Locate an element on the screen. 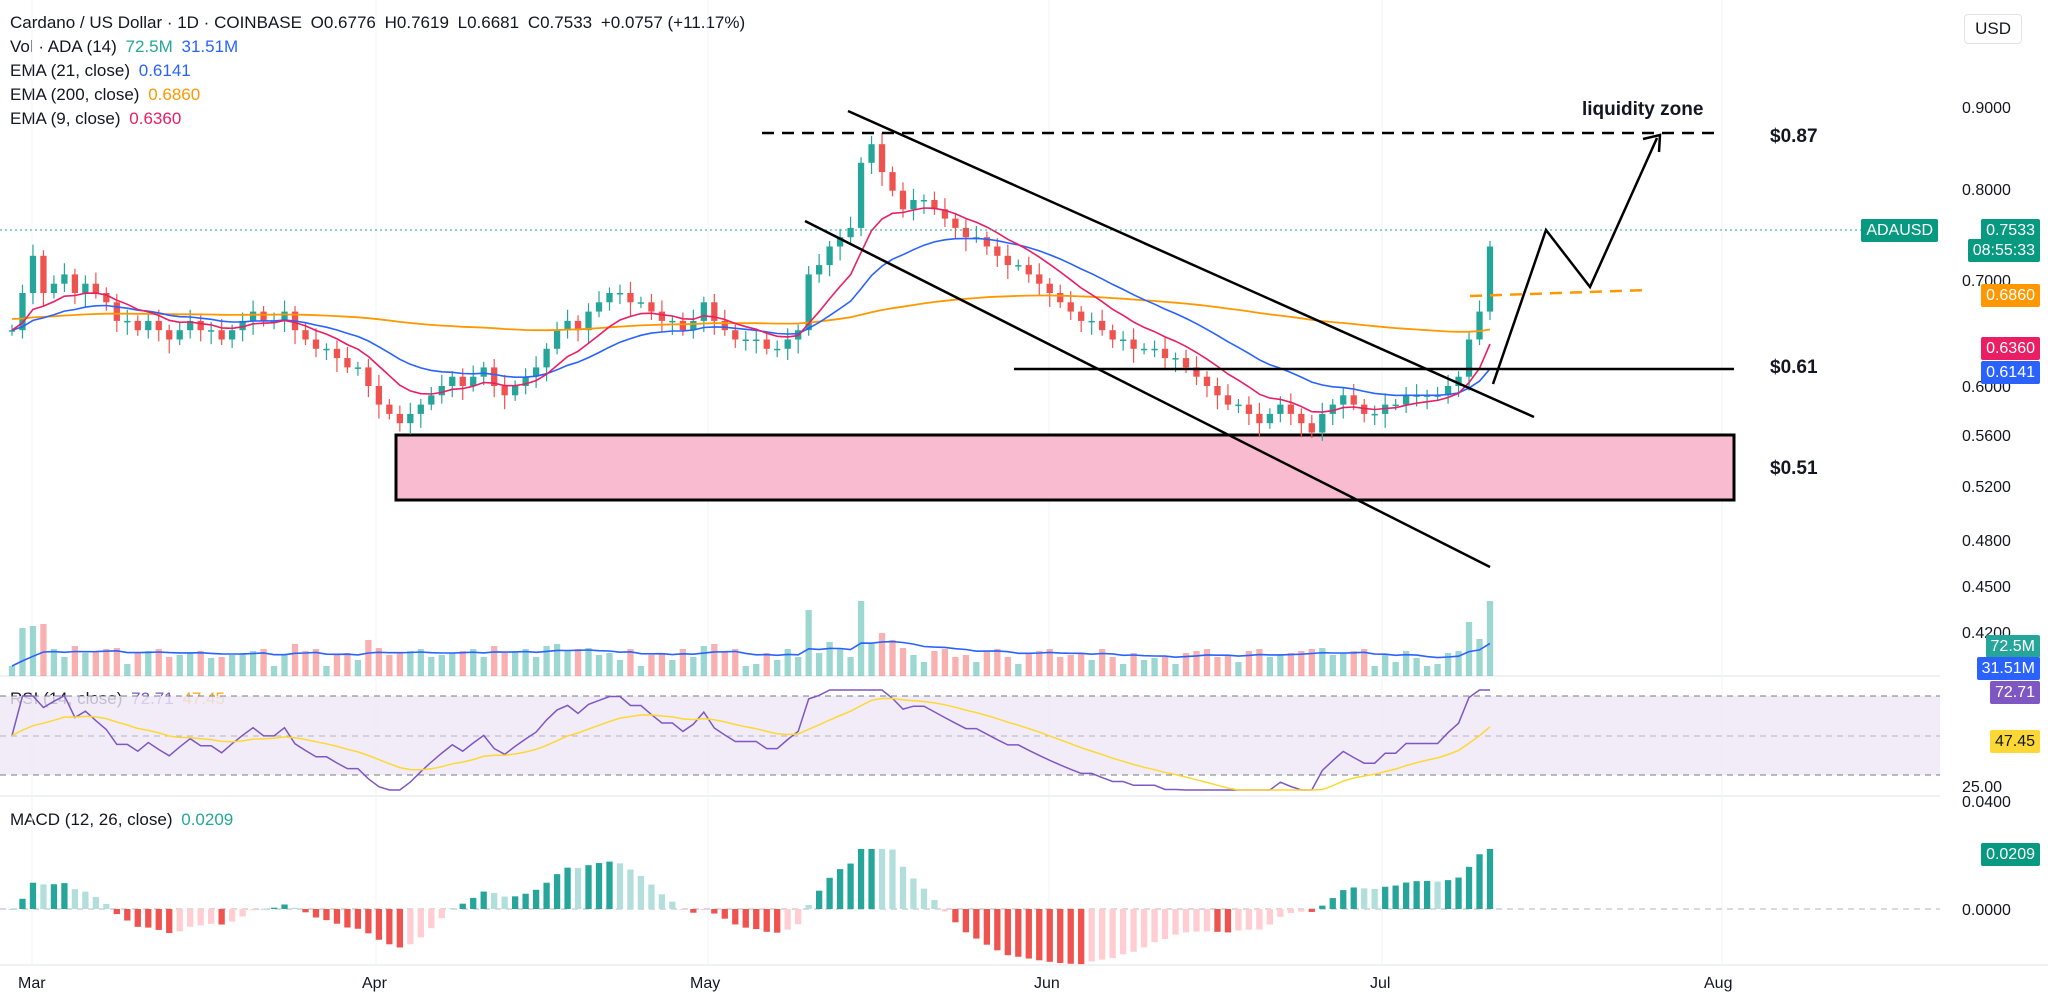  ema21-label: EMA (21, close) is located at coordinates (70, 70).